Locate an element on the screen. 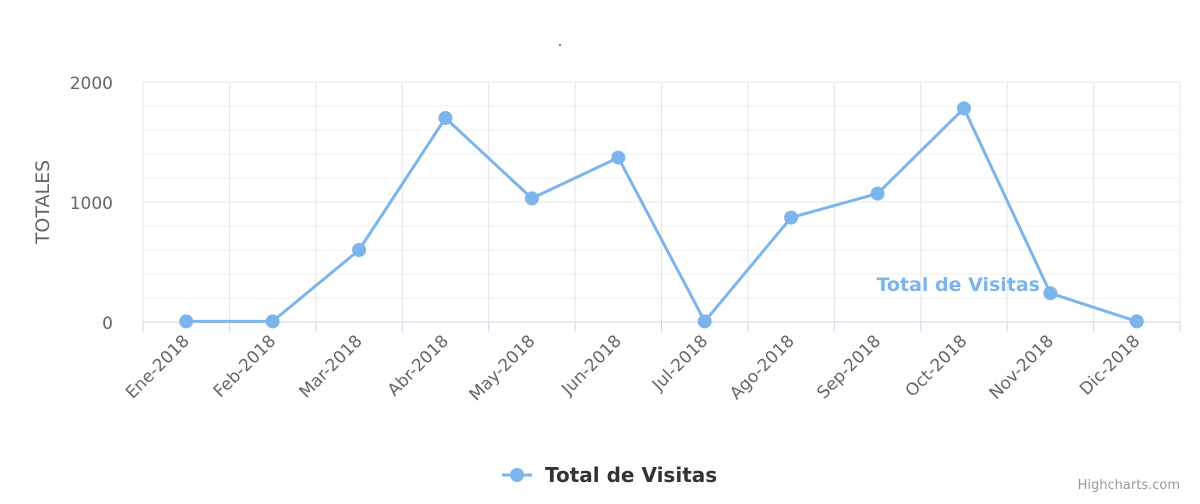 The image size is (1200, 504). credits-link: Highcharts.com is located at coordinates (1129, 485).